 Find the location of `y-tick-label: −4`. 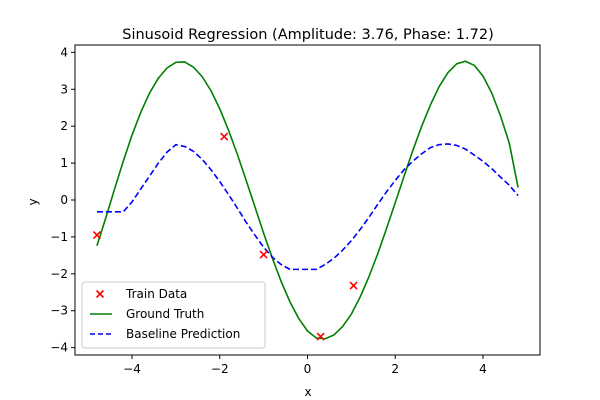

y-tick-label: −4 is located at coordinates (59, 348).